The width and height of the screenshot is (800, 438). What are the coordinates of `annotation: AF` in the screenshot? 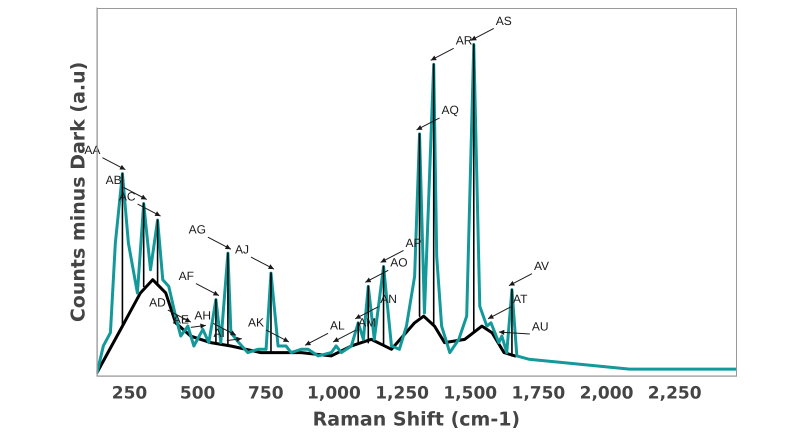 It's located at (186, 275).